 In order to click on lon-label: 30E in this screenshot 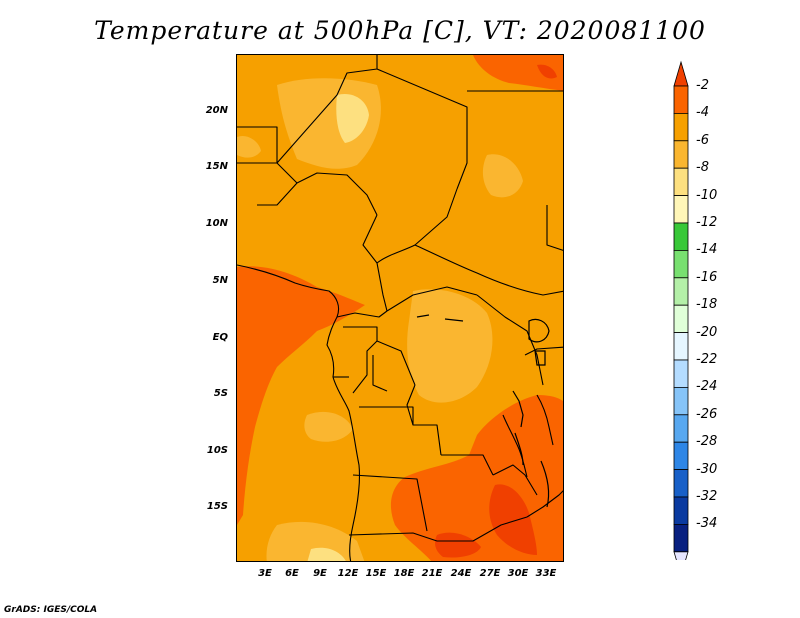, I will do `click(518, 573)`.